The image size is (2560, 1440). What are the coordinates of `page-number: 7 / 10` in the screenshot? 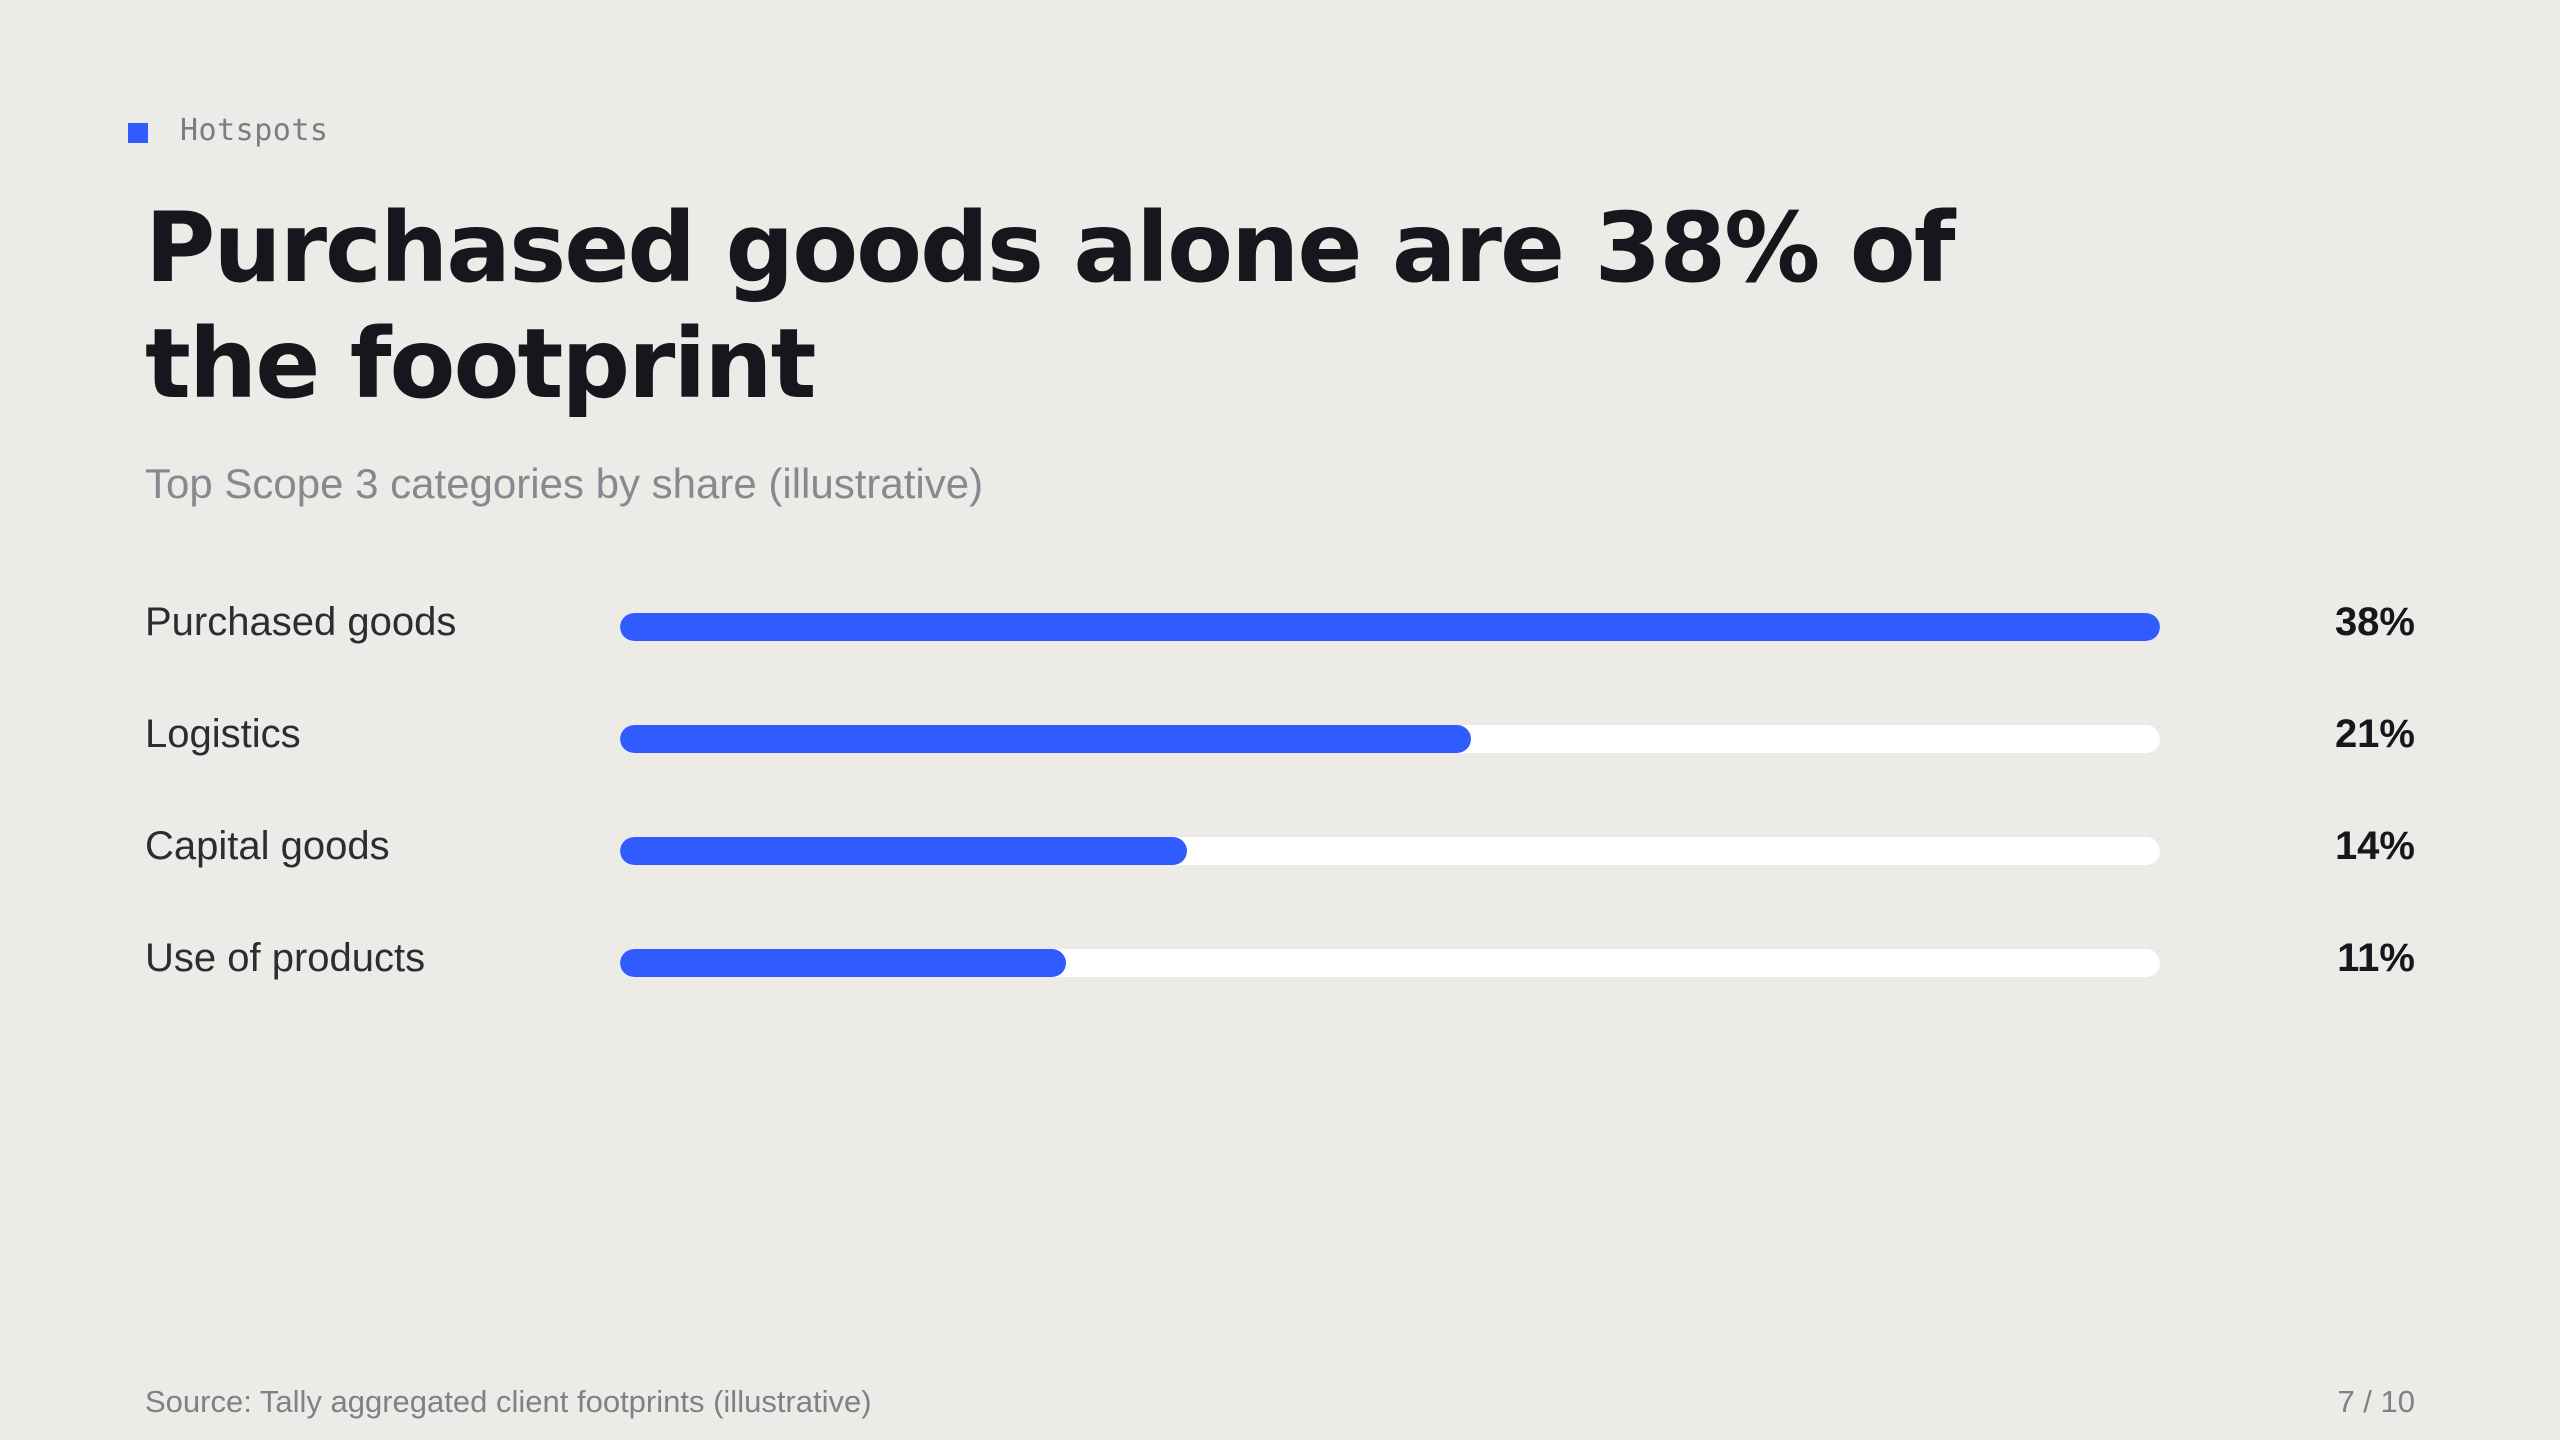 It's located at (2376, 1401).